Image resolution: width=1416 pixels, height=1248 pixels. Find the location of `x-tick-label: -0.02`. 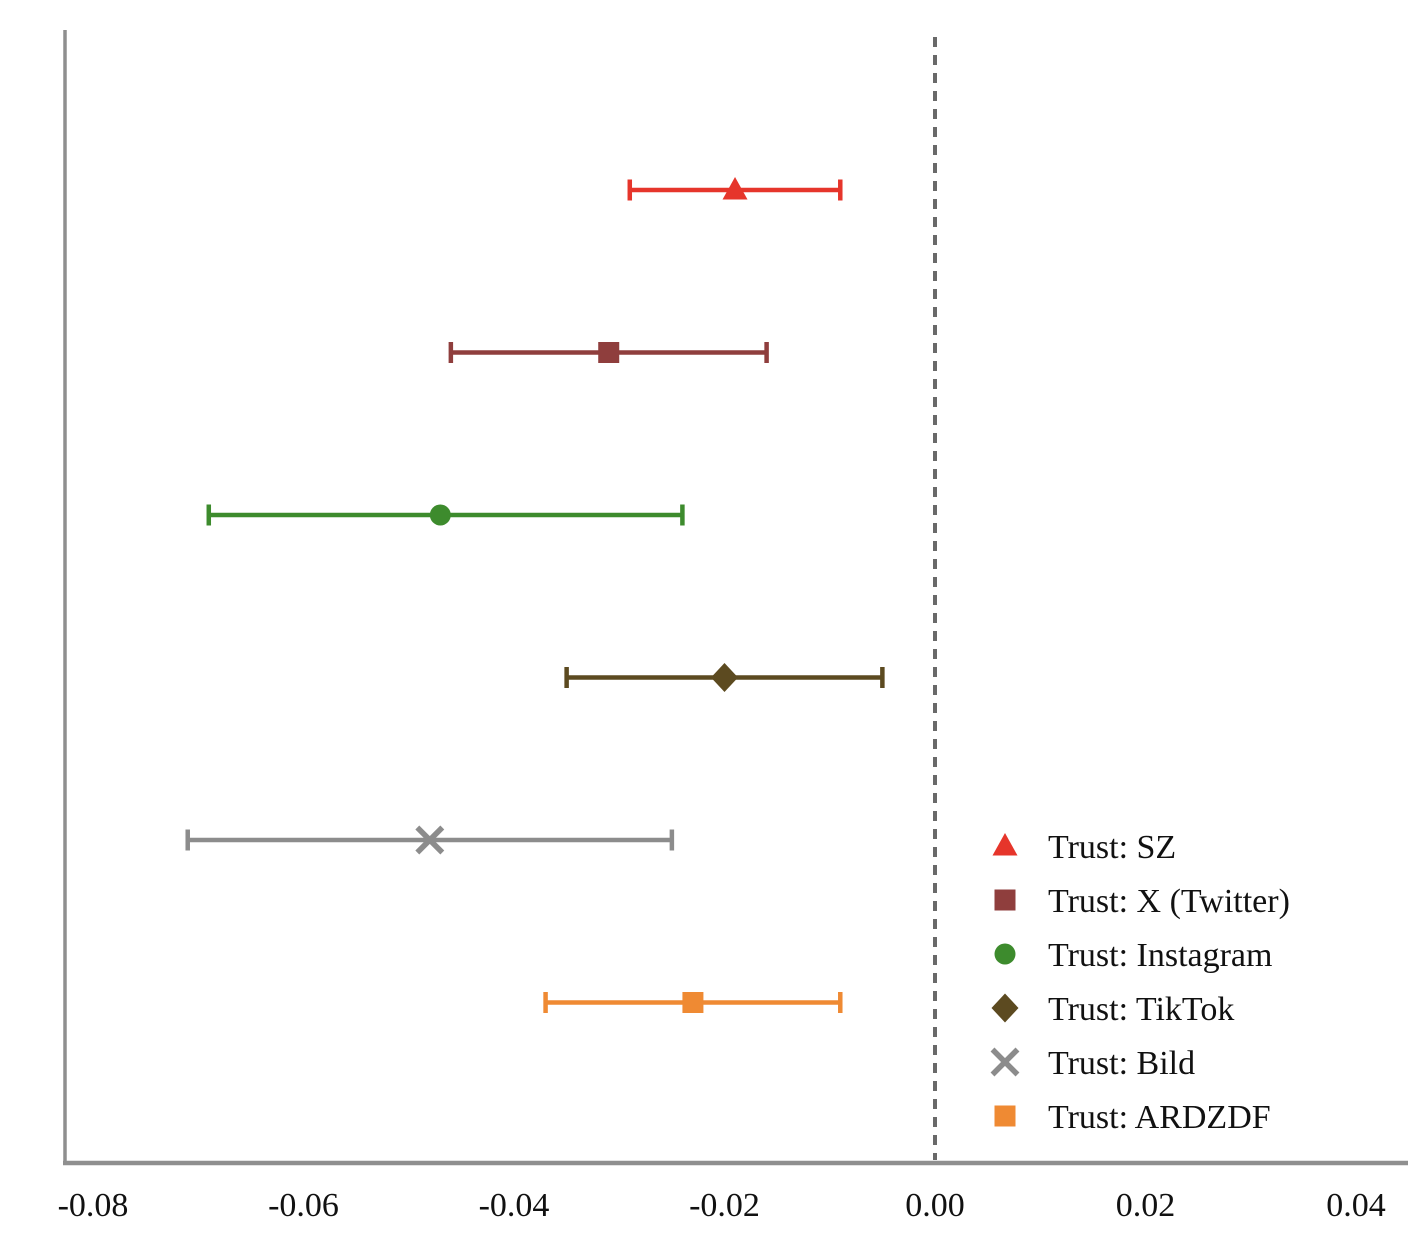

x-tick-label: -0.02 is located at coordinates (724, 1205).